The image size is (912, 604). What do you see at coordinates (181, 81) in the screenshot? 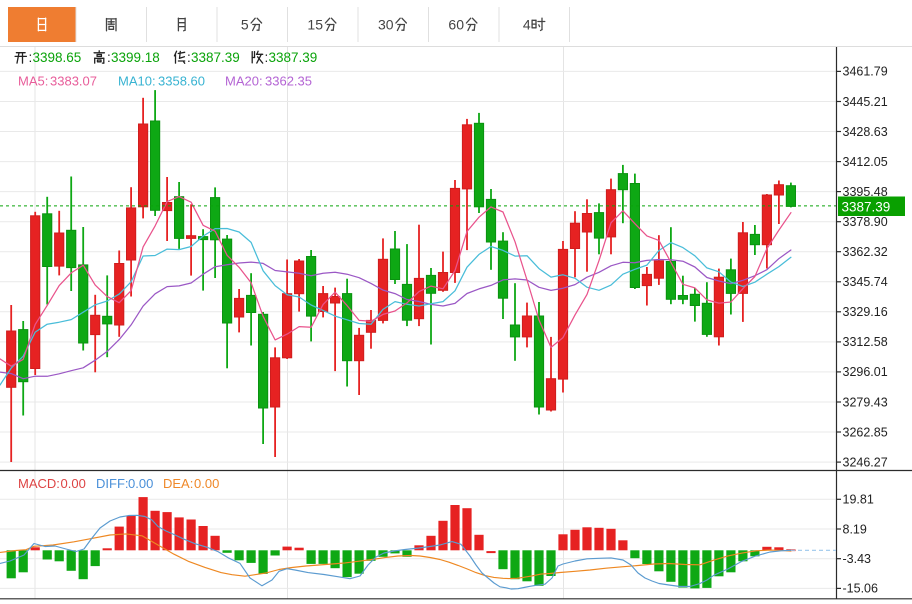
I see `svg-text: 3358.60` at bounding box center [181, 81].